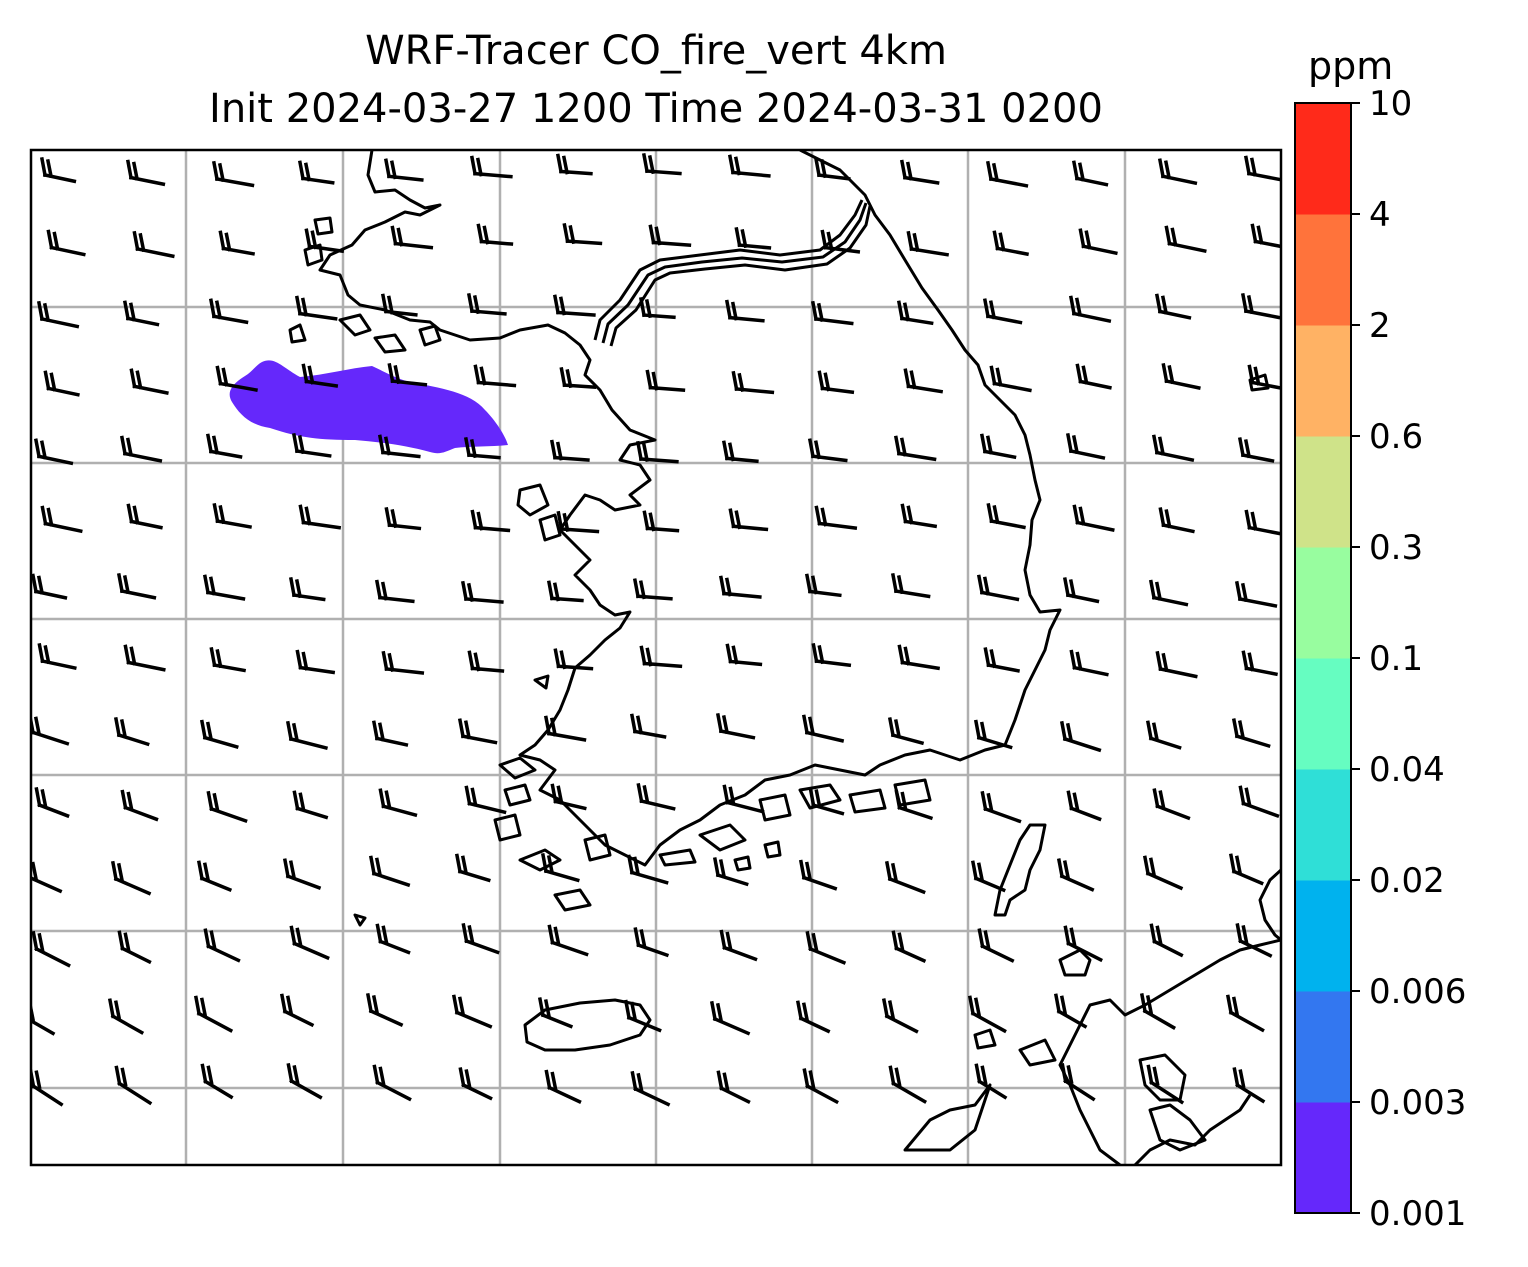 This screenshot has width=1528, height=1267. What do you see at coordinates (368, 407) in the screenshot?
I see `co-plume-region` at bounding box center [368, 407].